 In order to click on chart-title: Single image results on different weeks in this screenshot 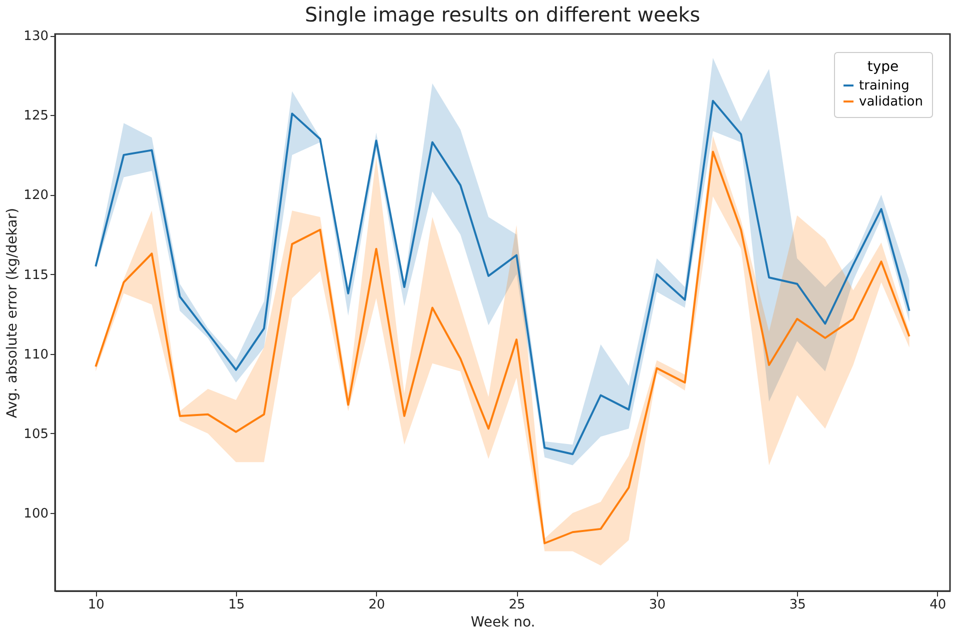, I will do `click(502, 14)`.